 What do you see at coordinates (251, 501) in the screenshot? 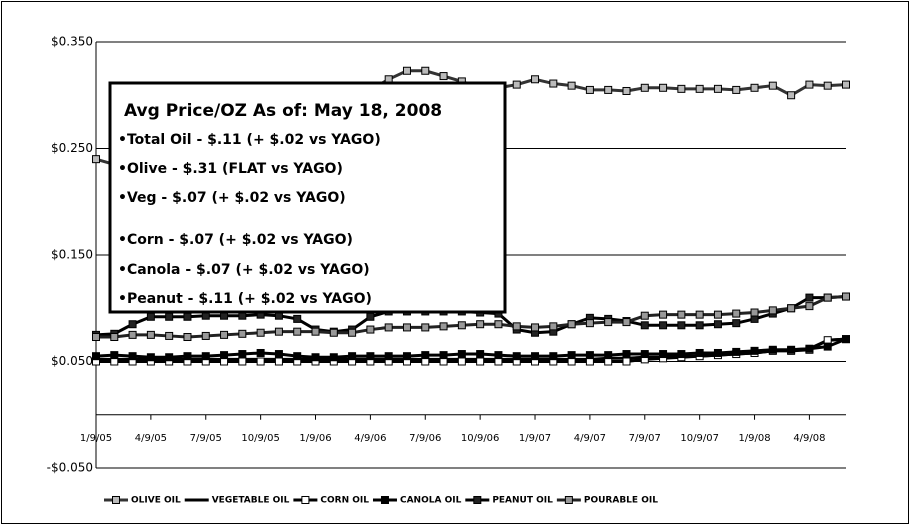
I see `legend-label: VEGETABLE OIL` at bounding box center [251, 501].